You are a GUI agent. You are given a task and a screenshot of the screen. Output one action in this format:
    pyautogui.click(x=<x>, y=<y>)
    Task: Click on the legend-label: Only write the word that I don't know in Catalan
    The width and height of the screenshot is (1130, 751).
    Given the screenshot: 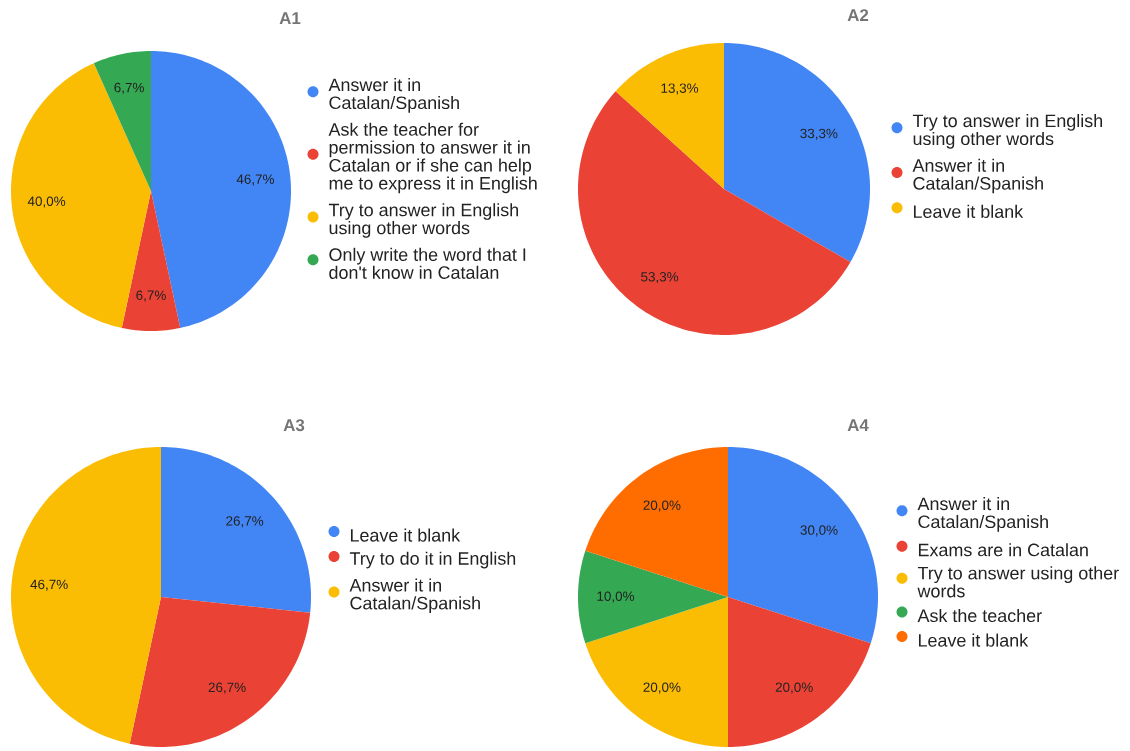 What is the action you would take?
    pyautogui.click(x=427, y=263)
    